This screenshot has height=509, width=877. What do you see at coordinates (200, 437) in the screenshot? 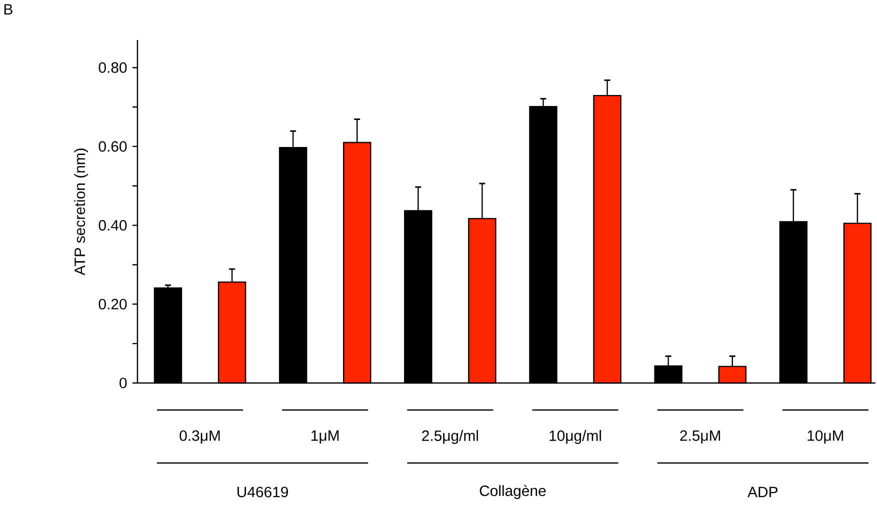
I see `x-tick-label: 0.3μM` at bounding box center [200, 437].